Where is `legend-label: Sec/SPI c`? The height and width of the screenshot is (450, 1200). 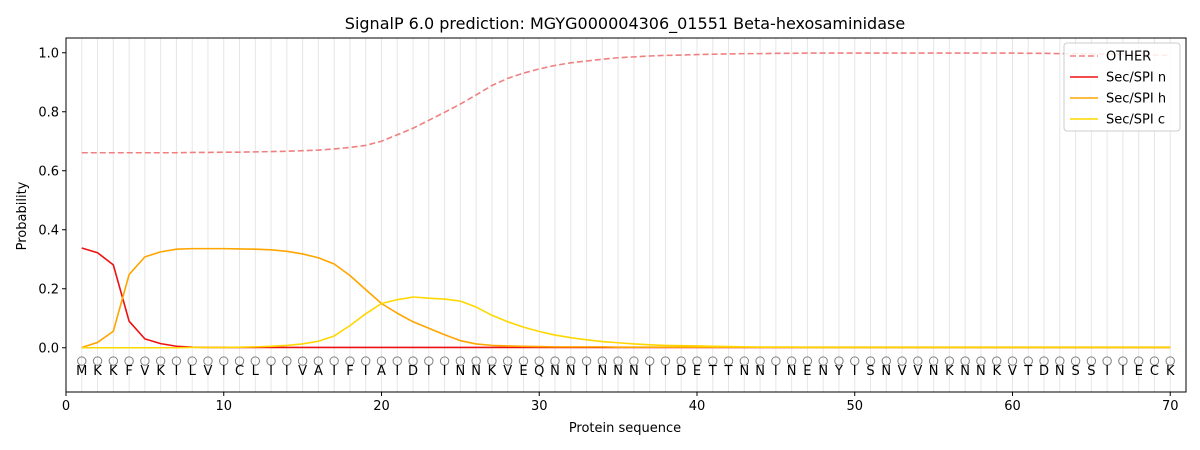 legend-label: Sec/SPI c is located at coordinates (1135, 120).